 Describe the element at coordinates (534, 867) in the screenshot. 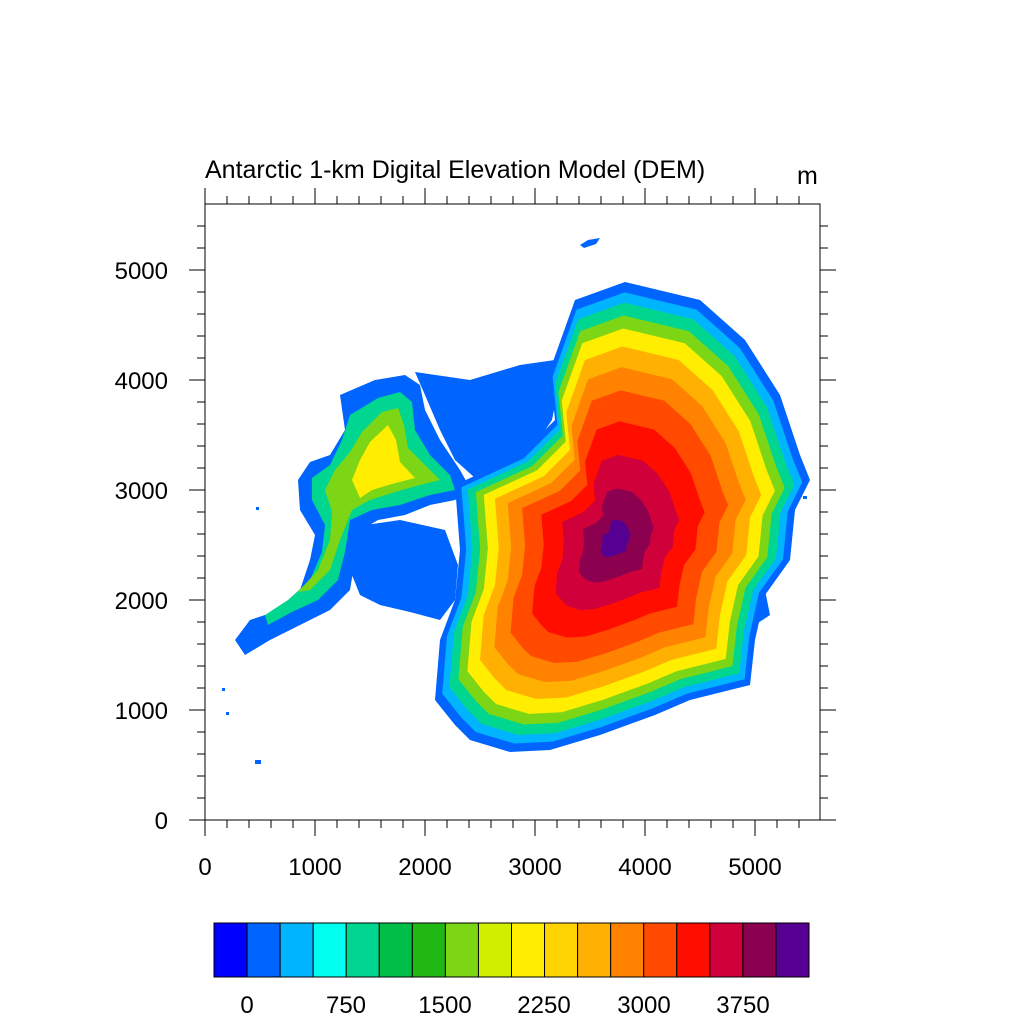

I see `x-tick-label: 3000` at that location.